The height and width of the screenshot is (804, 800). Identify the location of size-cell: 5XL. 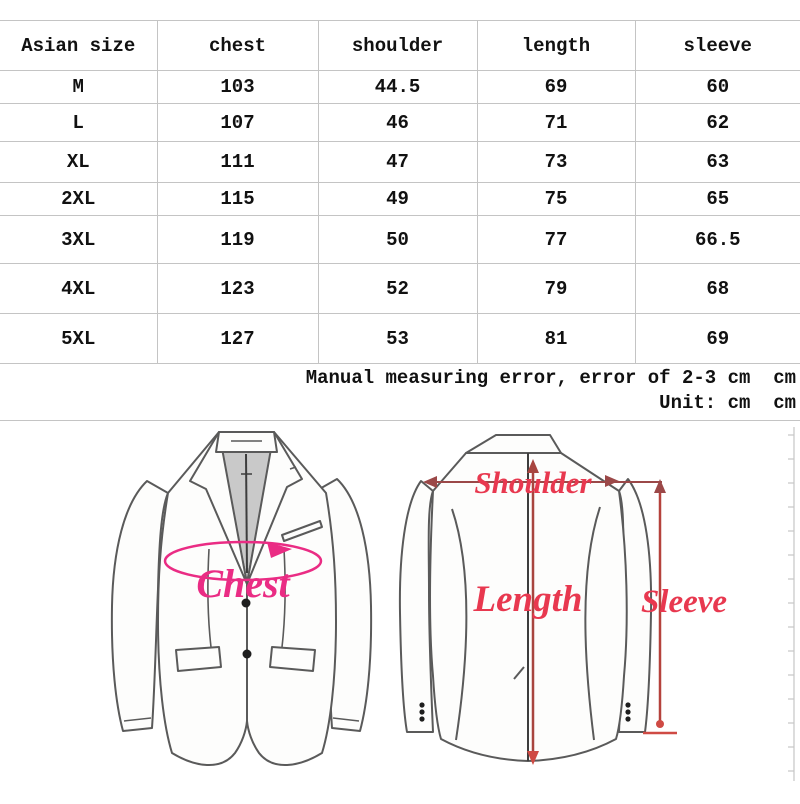
(79, 338).